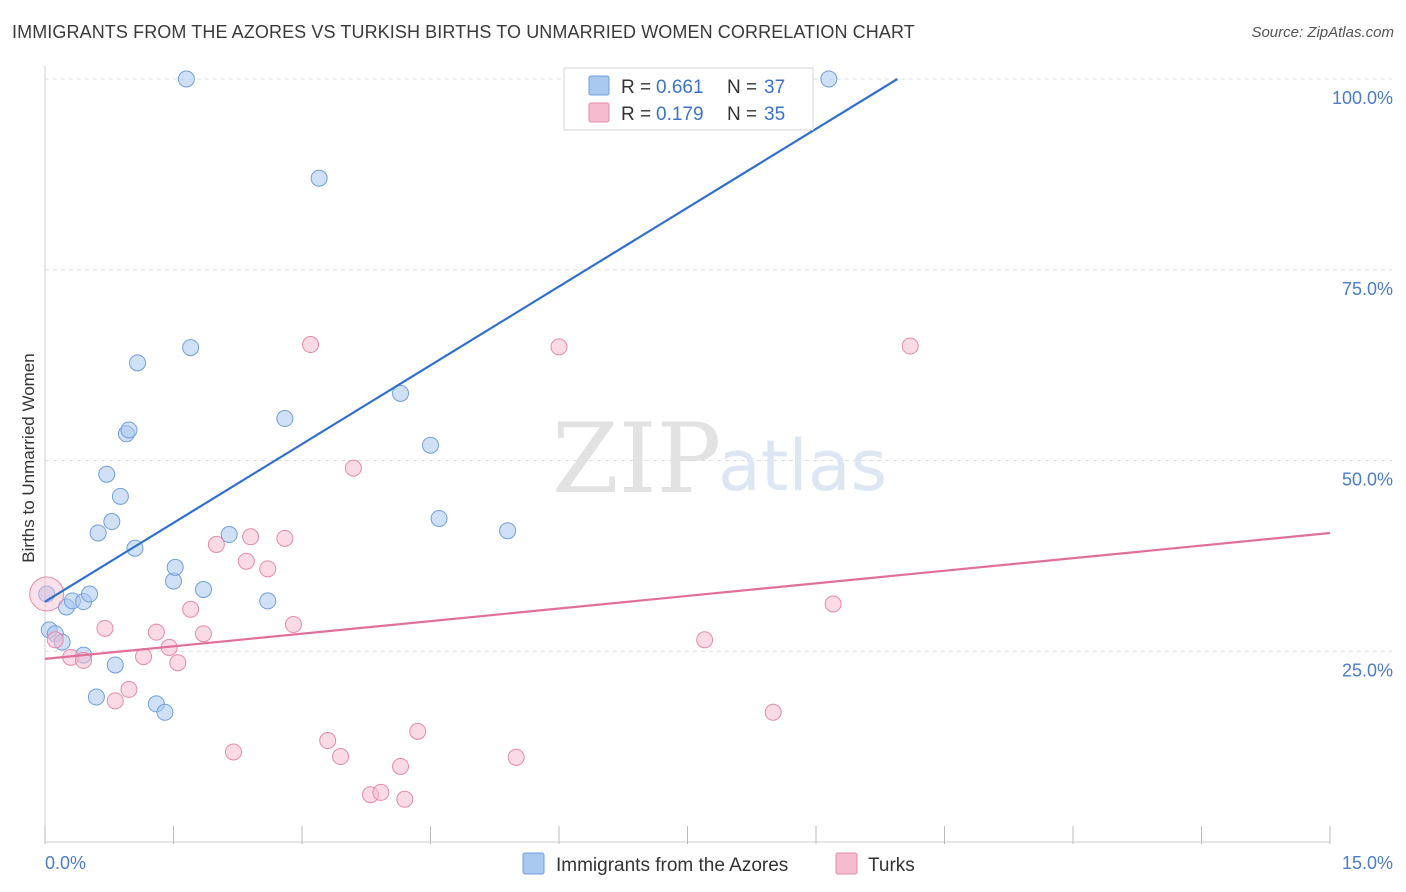  Describe the element at coordinates (774, 114) in the screenshot. I see `legend-n-value-turks: 35` at that location.